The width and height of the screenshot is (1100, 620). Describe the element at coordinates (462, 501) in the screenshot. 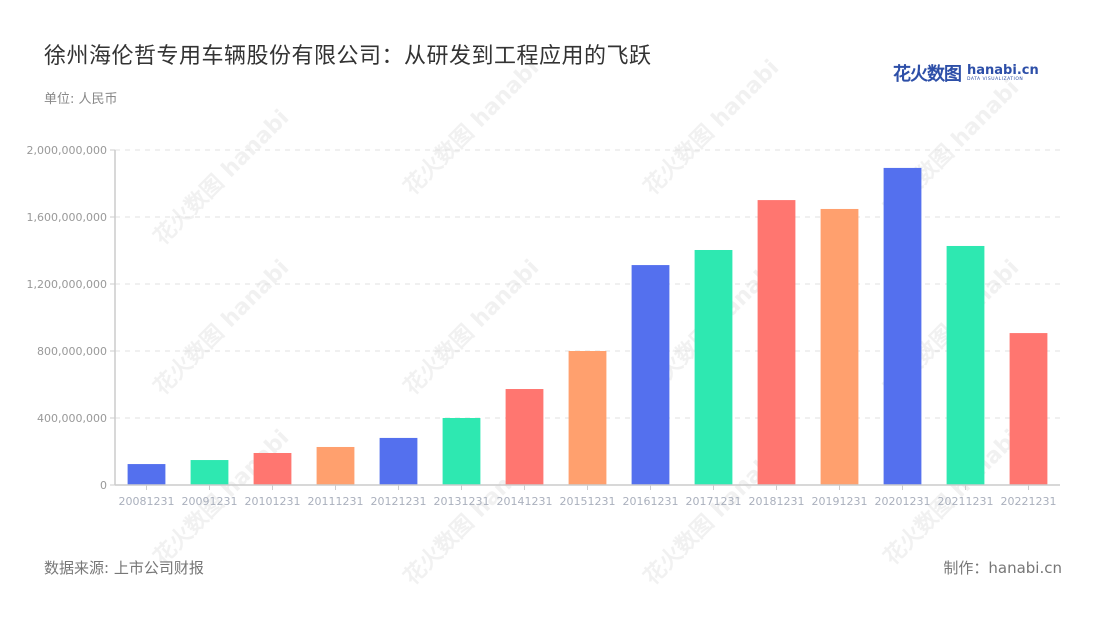

I see `x-tick-label: 20131231` at that location.